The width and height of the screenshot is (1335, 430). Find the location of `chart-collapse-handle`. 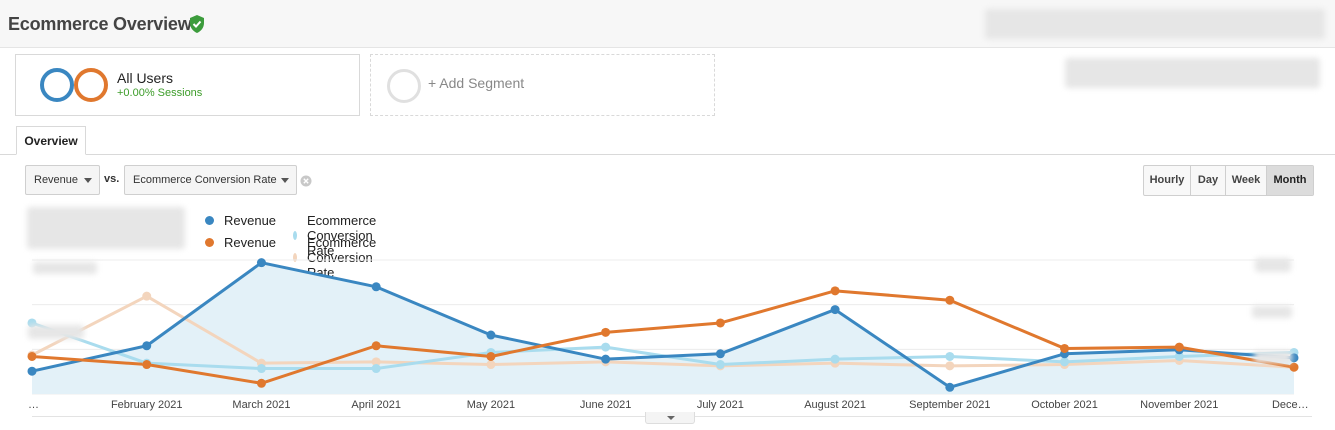

chart-collapse-handle is located at coordinates (670, 418).